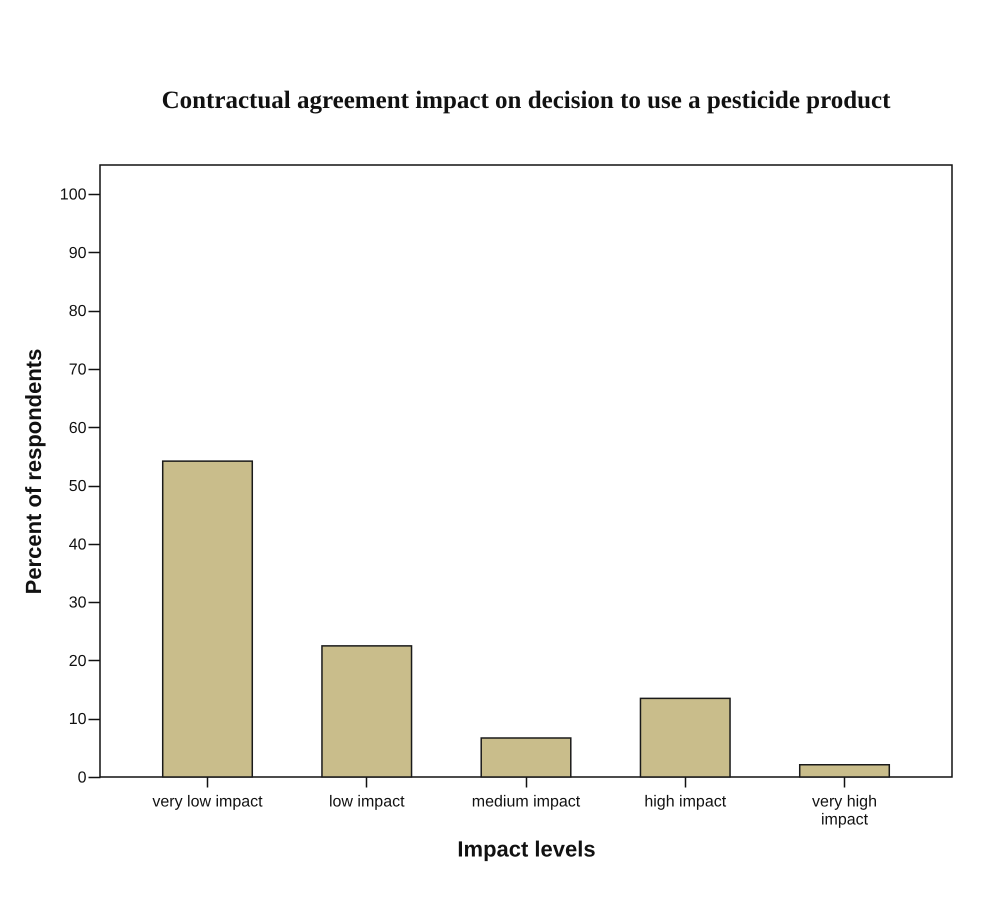  I want to click on x-tick-label: very high impact, so click(844, 811).